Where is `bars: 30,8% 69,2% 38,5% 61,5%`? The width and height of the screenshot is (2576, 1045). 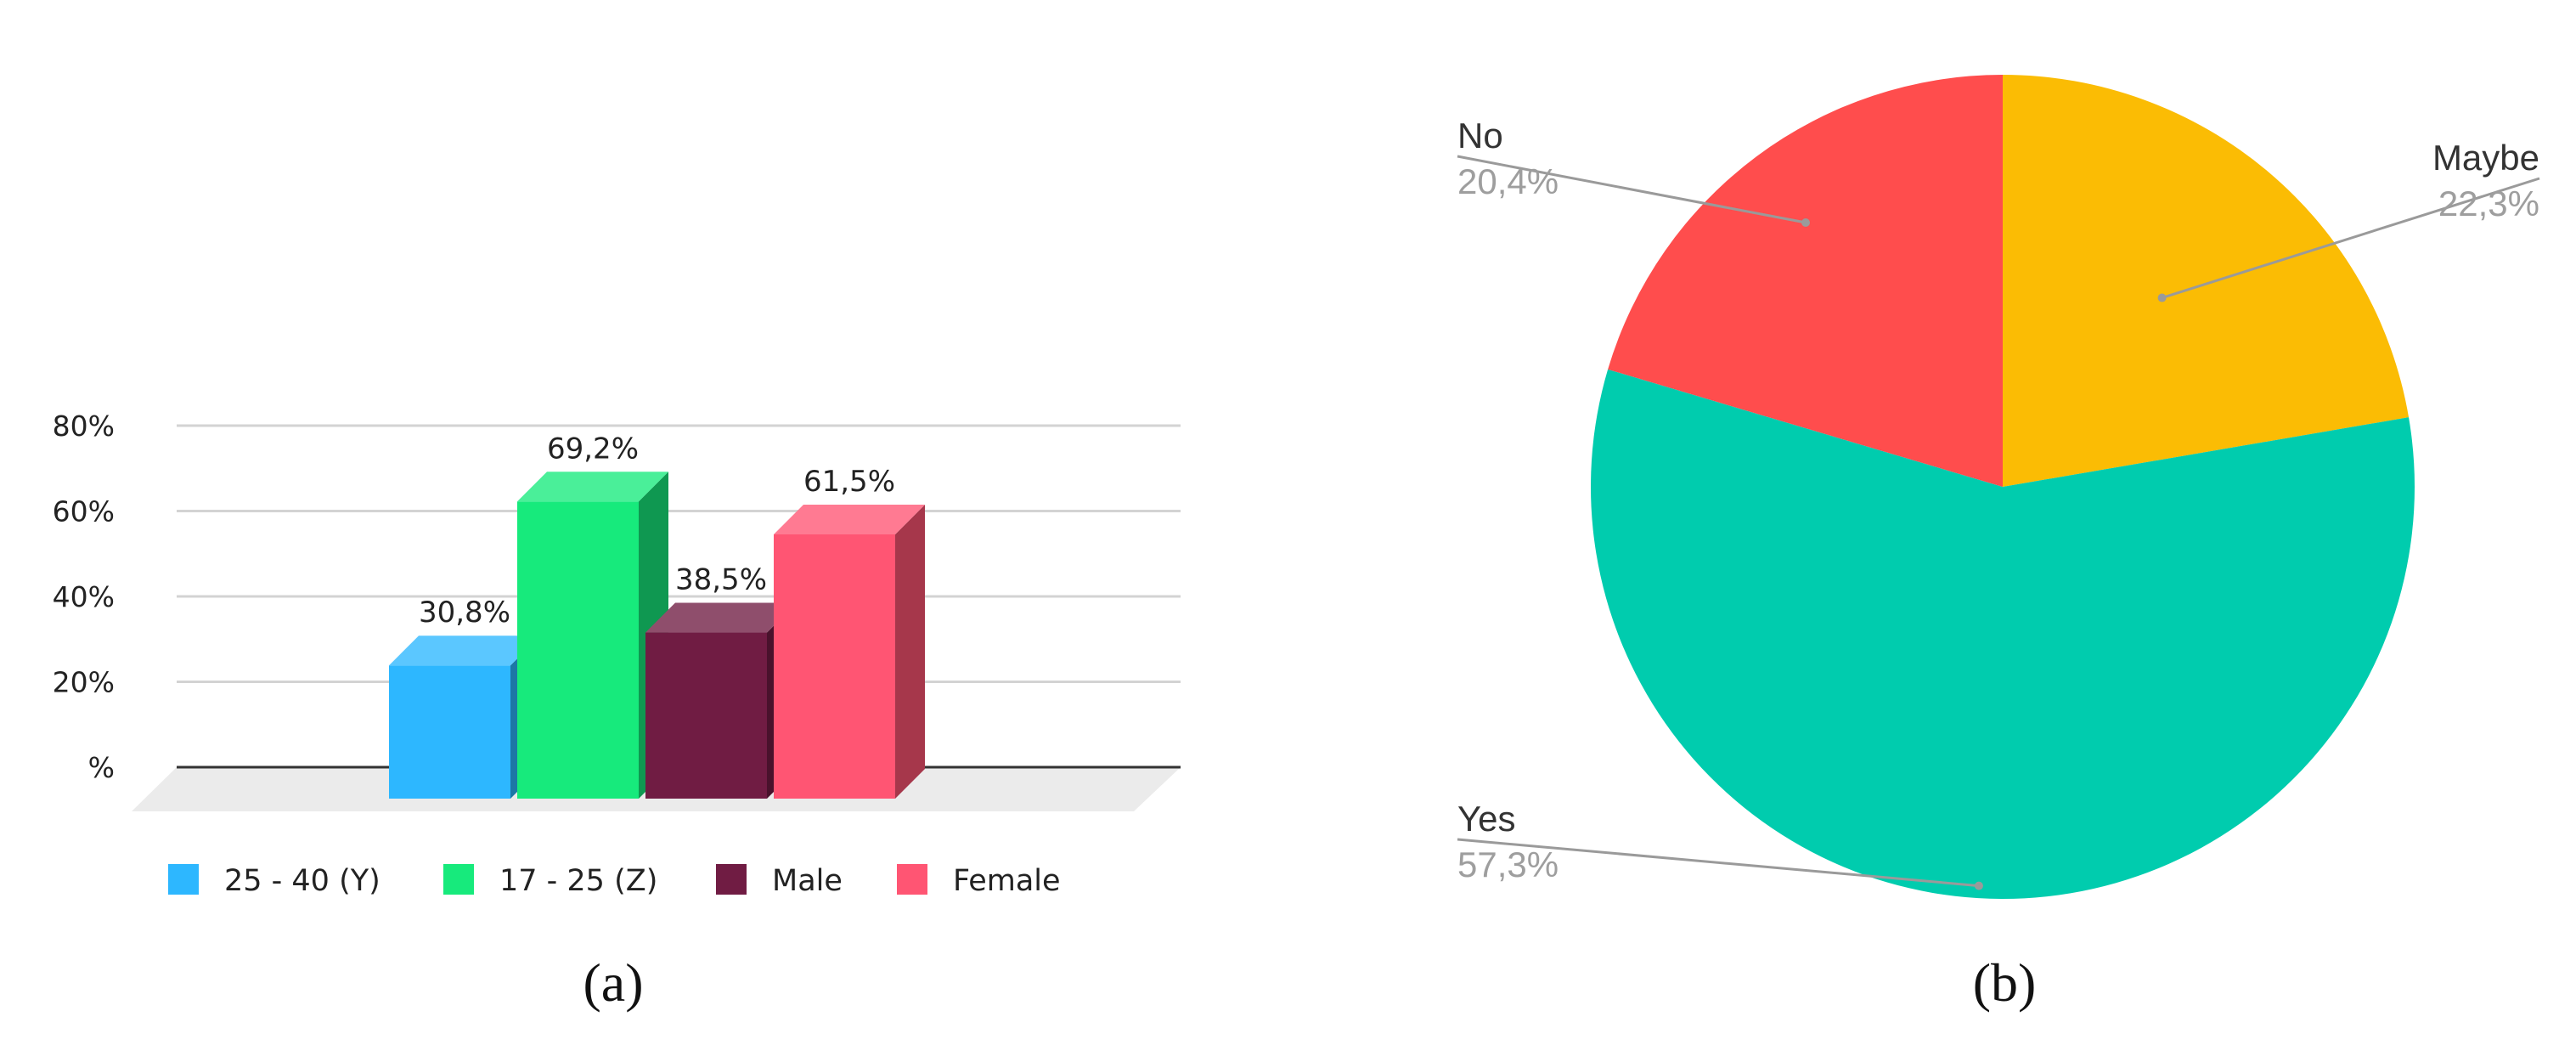
bars: 30,8% 69,2% 38,5% 61,5% is located at coordinates (657, 615).